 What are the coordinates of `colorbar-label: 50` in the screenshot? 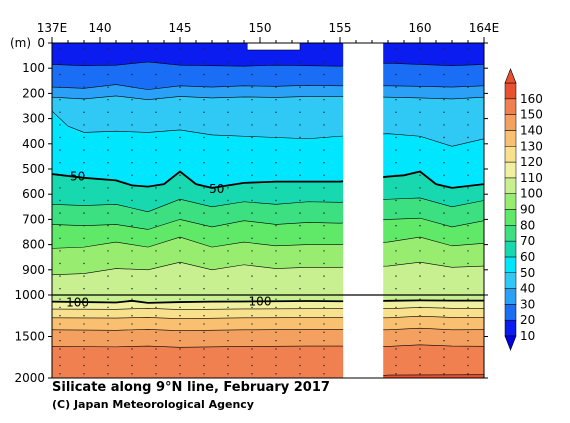 It's located at (527, 273).